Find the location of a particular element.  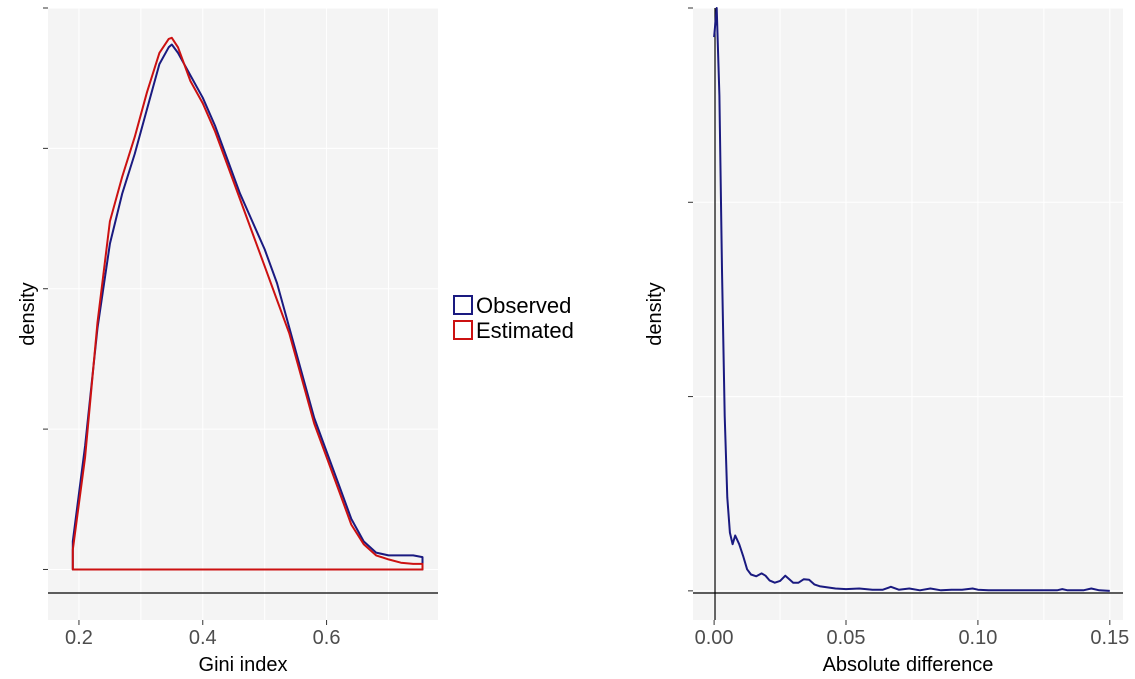

legend: Observed Estimated is located at coordinates (513, 318).